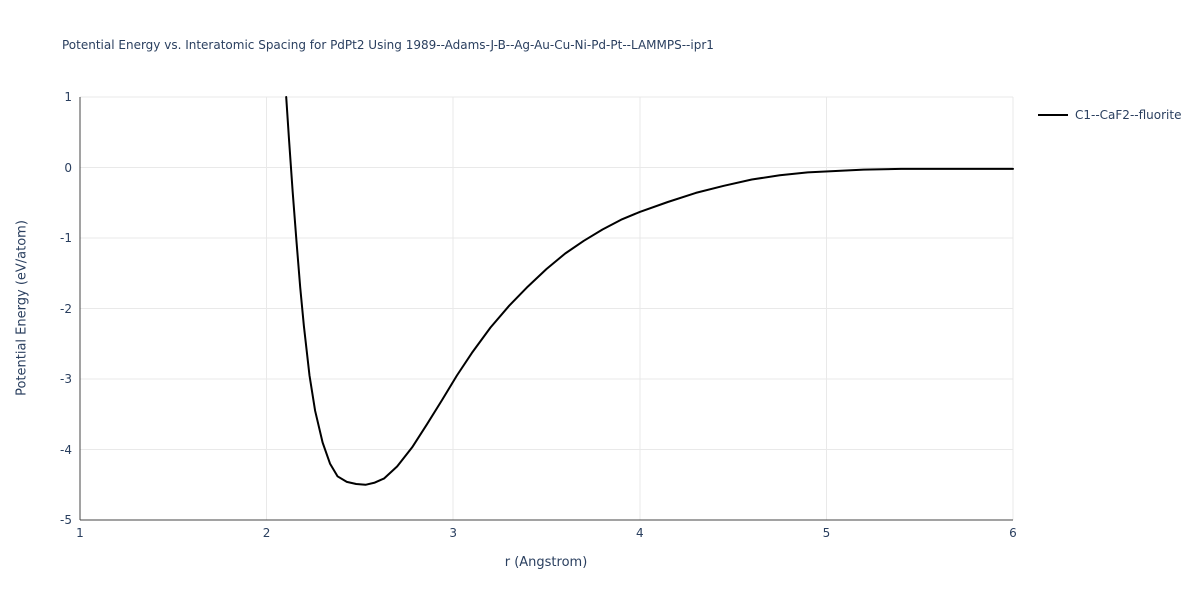 The height and width of the screenshot is (600, 1200). I want to click on y-tick-label: 1, so click(68, 97).